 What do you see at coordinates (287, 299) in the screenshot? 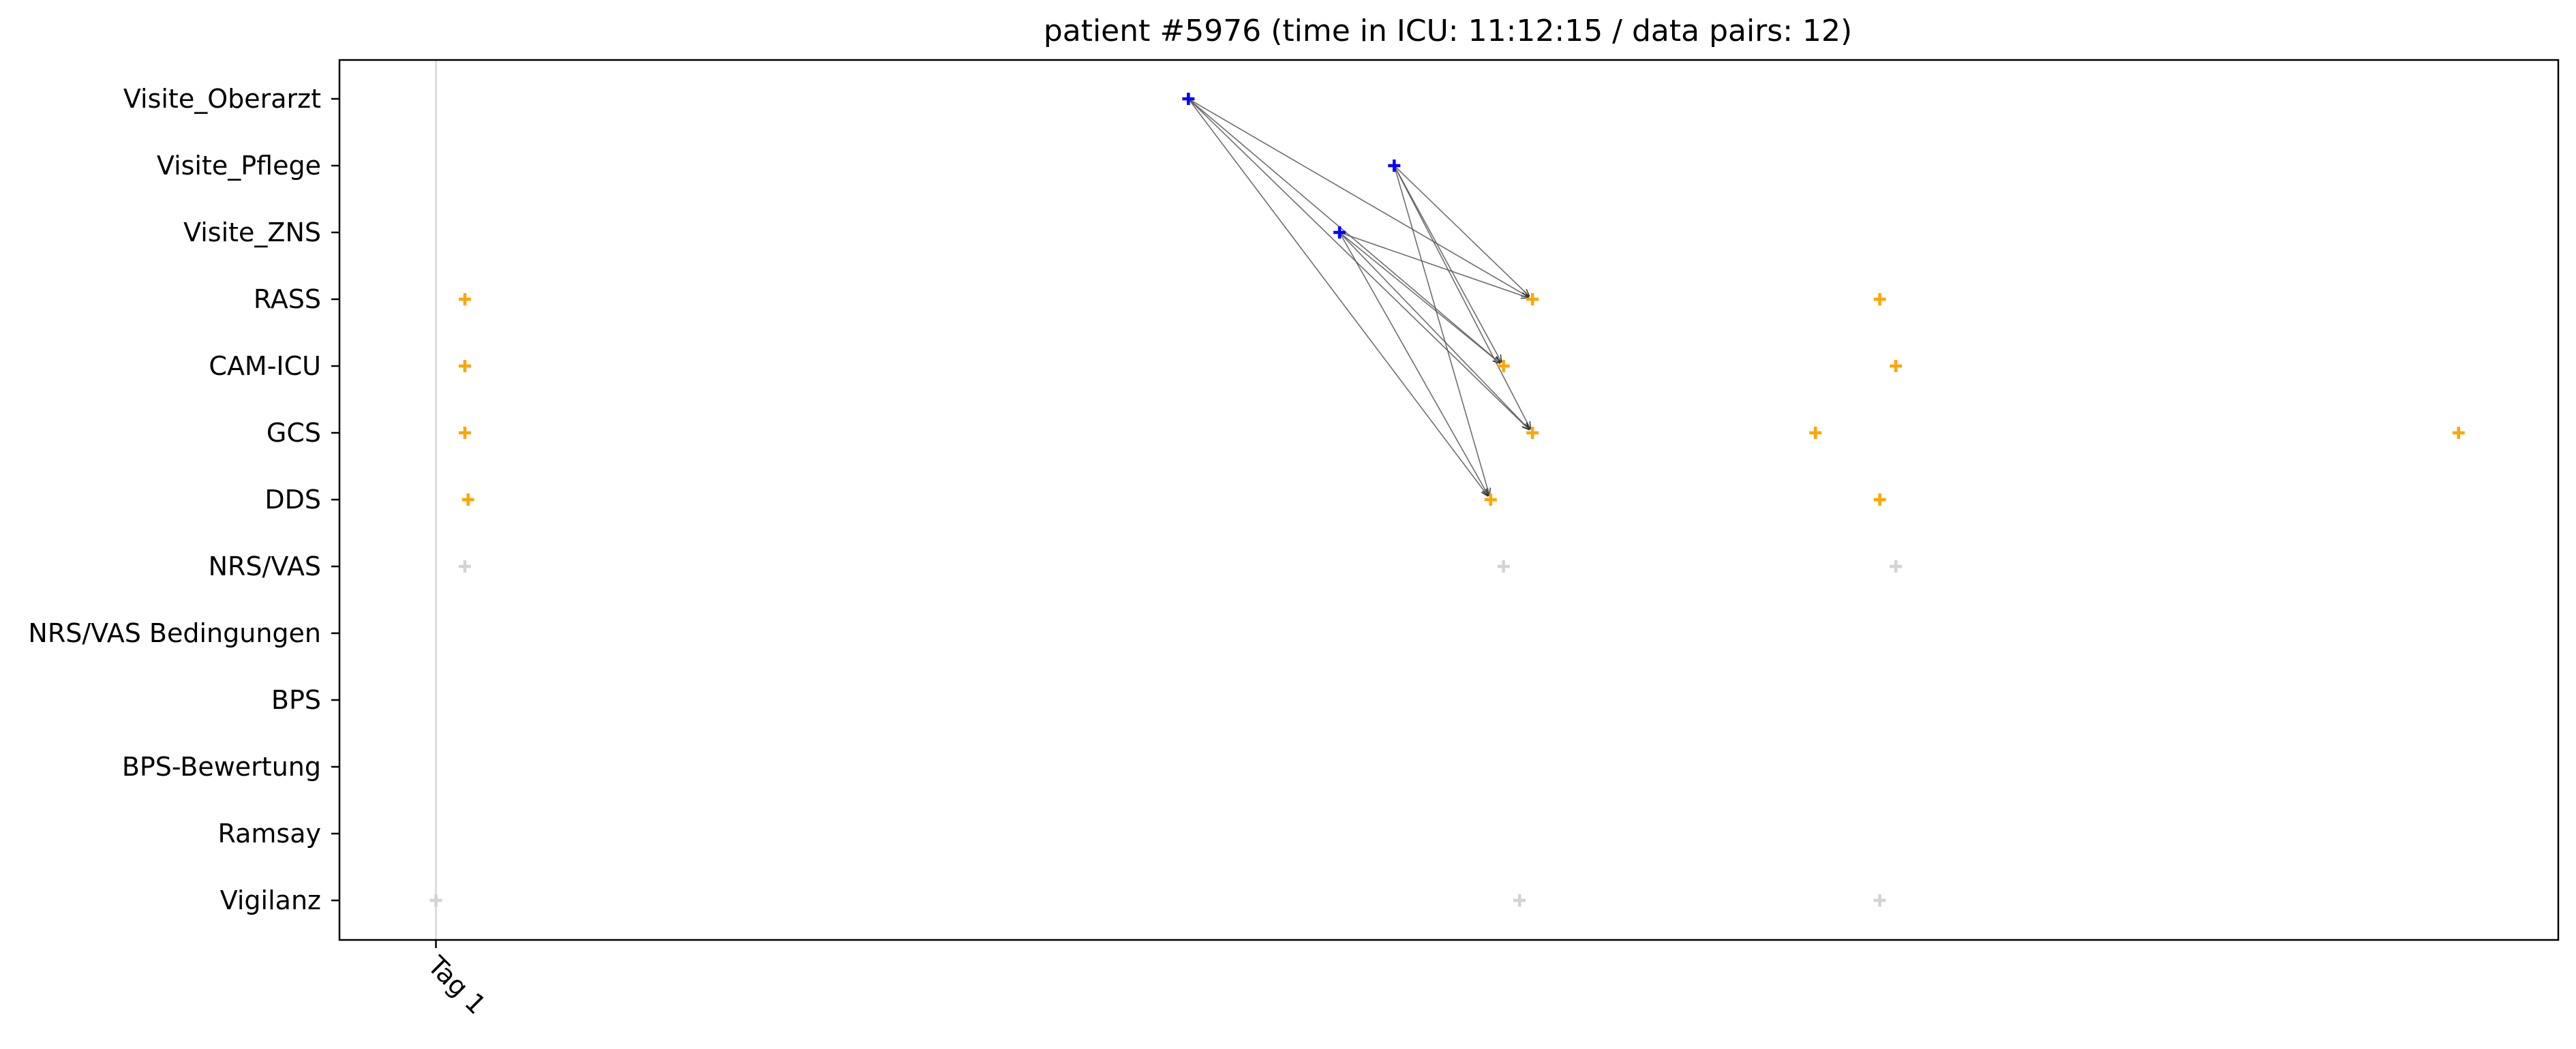
I see `y-tick-label-rass: RASS` at bounding box center [287, 299].